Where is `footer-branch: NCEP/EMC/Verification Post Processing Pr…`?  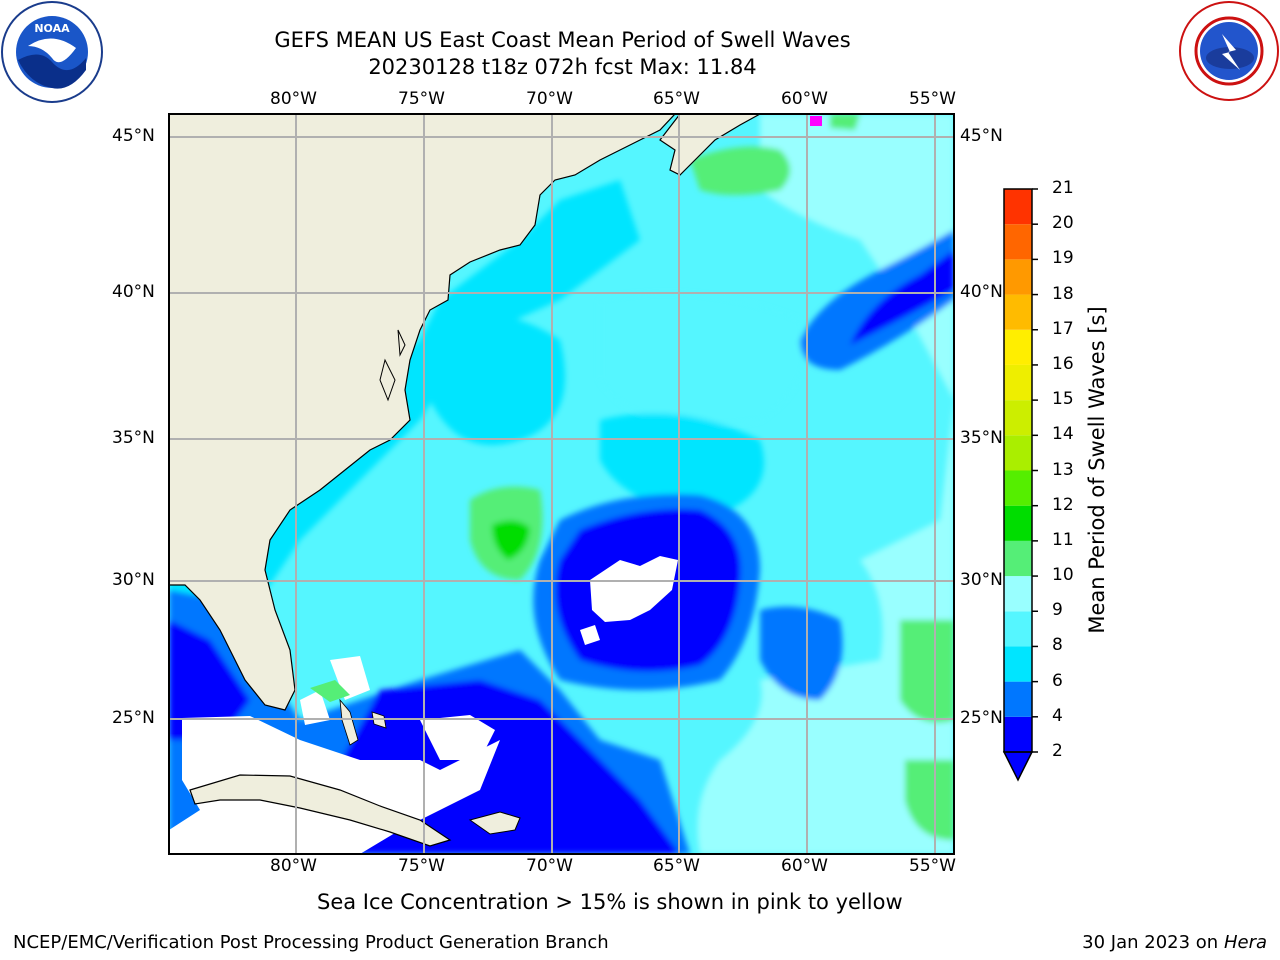
footer-branch: NCEP/EMC/Verification Post Processing Pr… is located at coordinates (311, 942).